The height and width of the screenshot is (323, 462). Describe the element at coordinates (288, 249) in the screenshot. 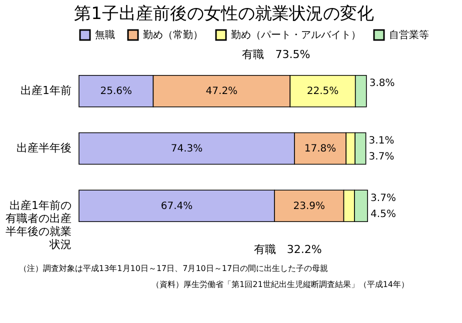

I see `annotation: 有職 32.2%` at that location.